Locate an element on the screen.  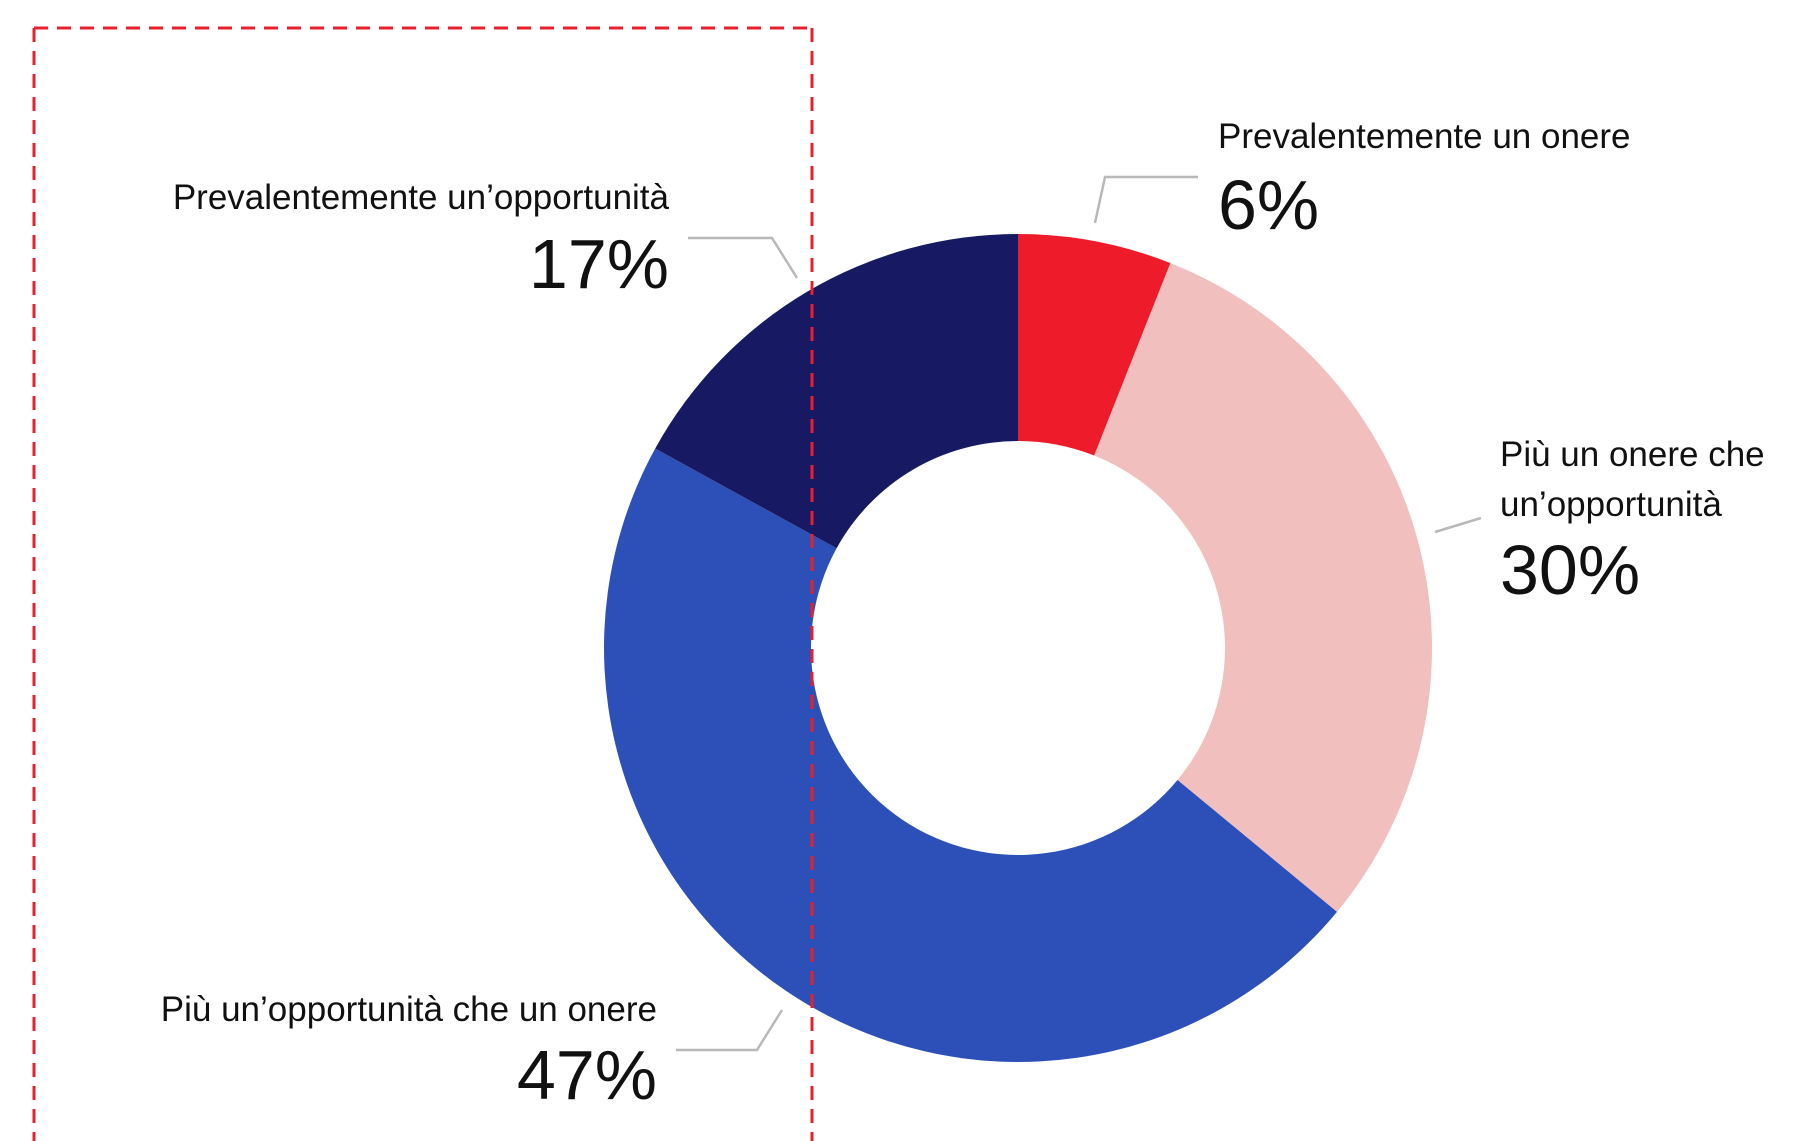
category-label: Più un onere che un’opportunità is located at coordinates (1632, 479).